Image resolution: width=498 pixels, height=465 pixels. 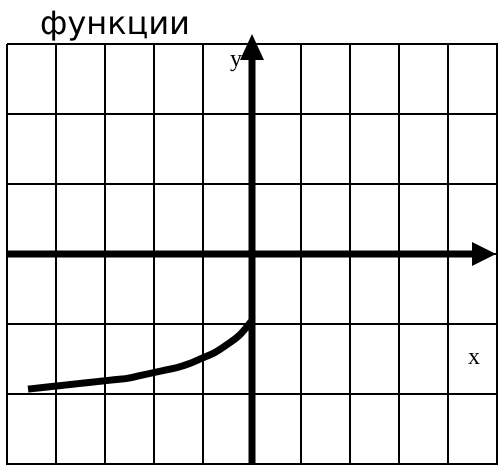 I want to click on chart-title: функции, so click(x=115, y=23).